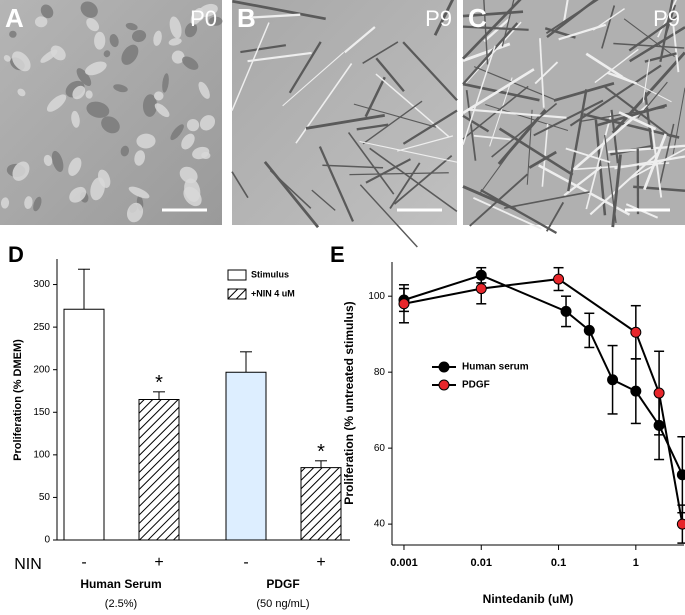  I want to click on treatment-mark: -, so click(245, 562).